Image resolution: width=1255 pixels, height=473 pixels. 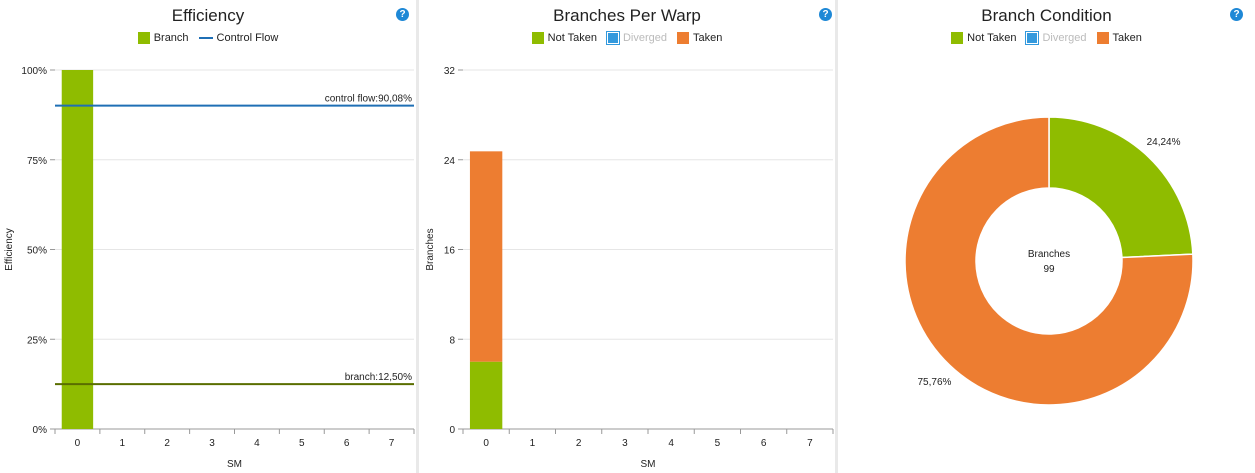 I want to click on slice-label: 75,76%, so click(x=934, y=382).